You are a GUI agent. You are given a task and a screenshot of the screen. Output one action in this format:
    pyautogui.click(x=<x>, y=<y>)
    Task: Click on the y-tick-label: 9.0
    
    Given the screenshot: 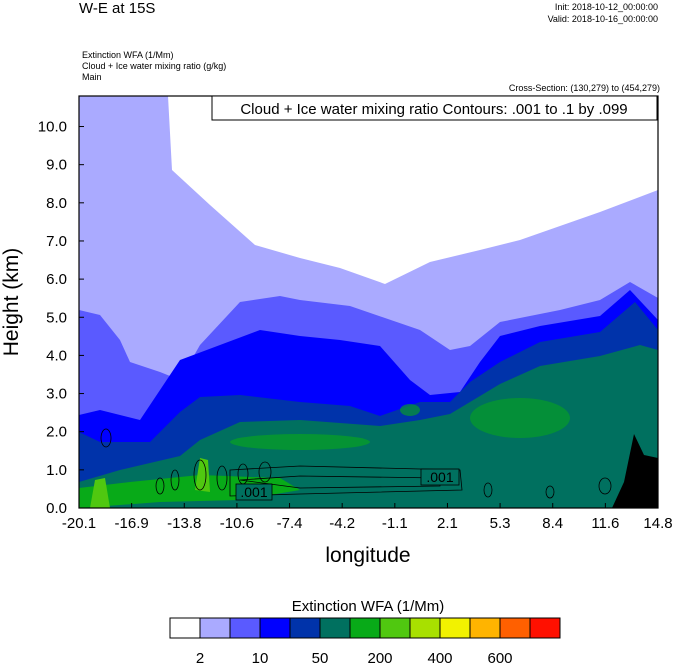 What is the action you would take?
    pyautogui.click(x=56, y=165)
    